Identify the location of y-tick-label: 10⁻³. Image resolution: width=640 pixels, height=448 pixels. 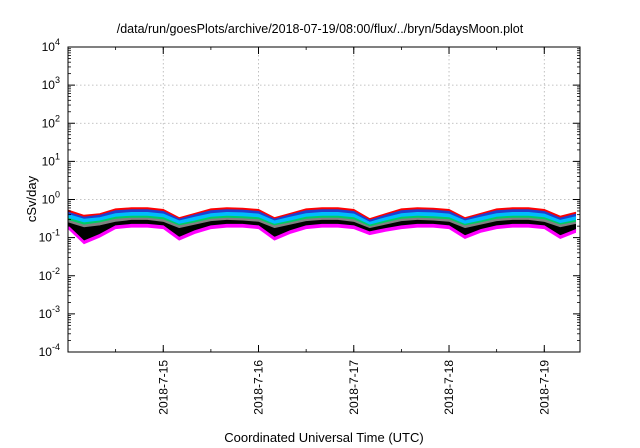
(49, 312).